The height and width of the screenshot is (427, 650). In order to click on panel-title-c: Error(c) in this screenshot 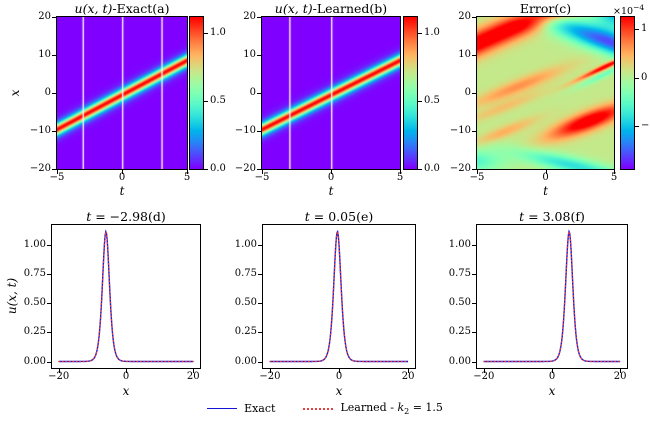, I will do `click(545, 8)`.